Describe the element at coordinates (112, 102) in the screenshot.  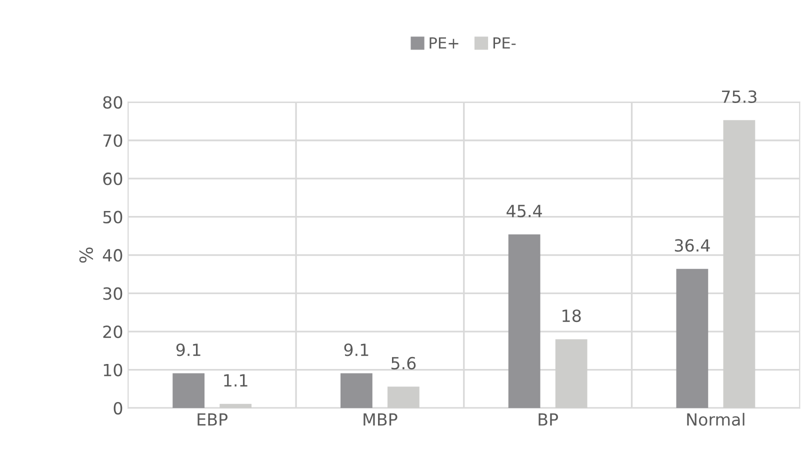
I see `y-tick-label: 80` at that location.